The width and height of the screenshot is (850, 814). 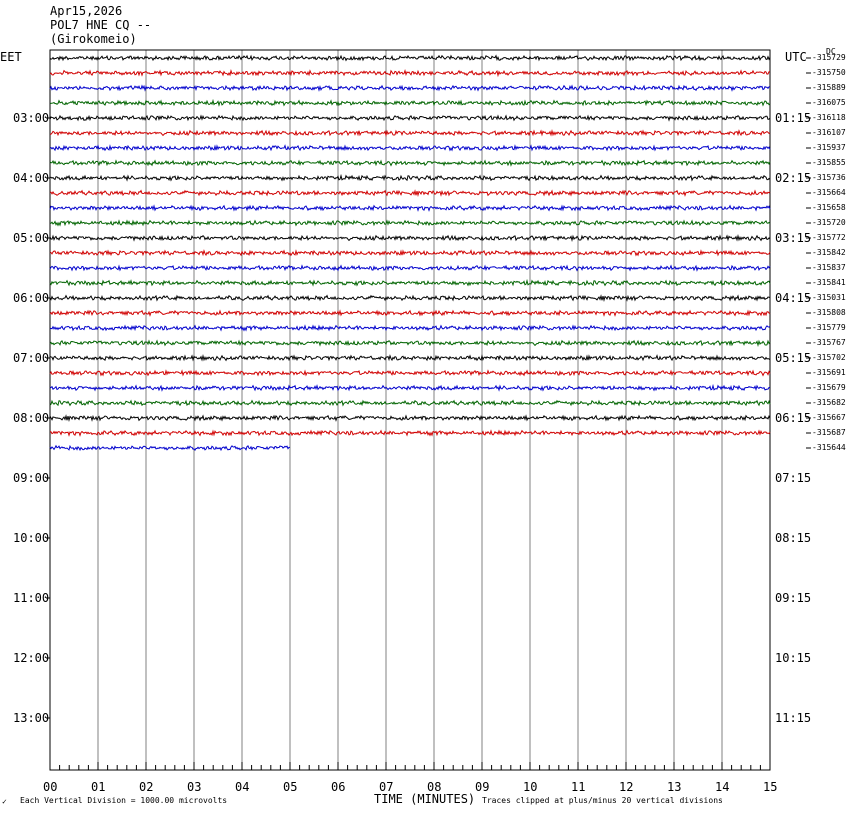 What do you see at coordinates (793, 538) in the screenshot?
I see `right-hour-label: 08:15` at bounding box center [793, 538].